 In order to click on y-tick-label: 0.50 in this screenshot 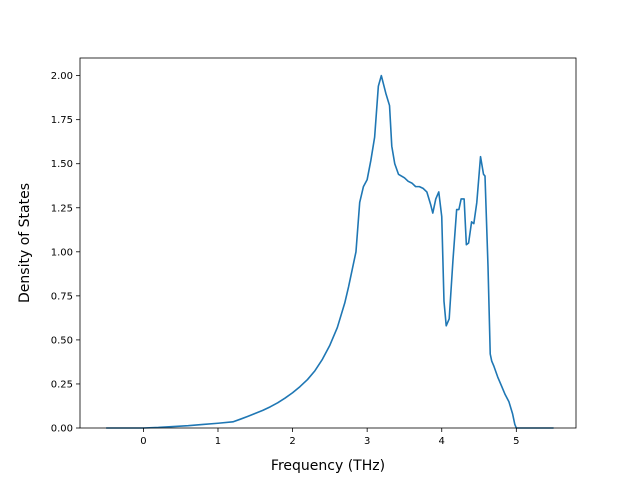, I will do `click(62, 340)`.